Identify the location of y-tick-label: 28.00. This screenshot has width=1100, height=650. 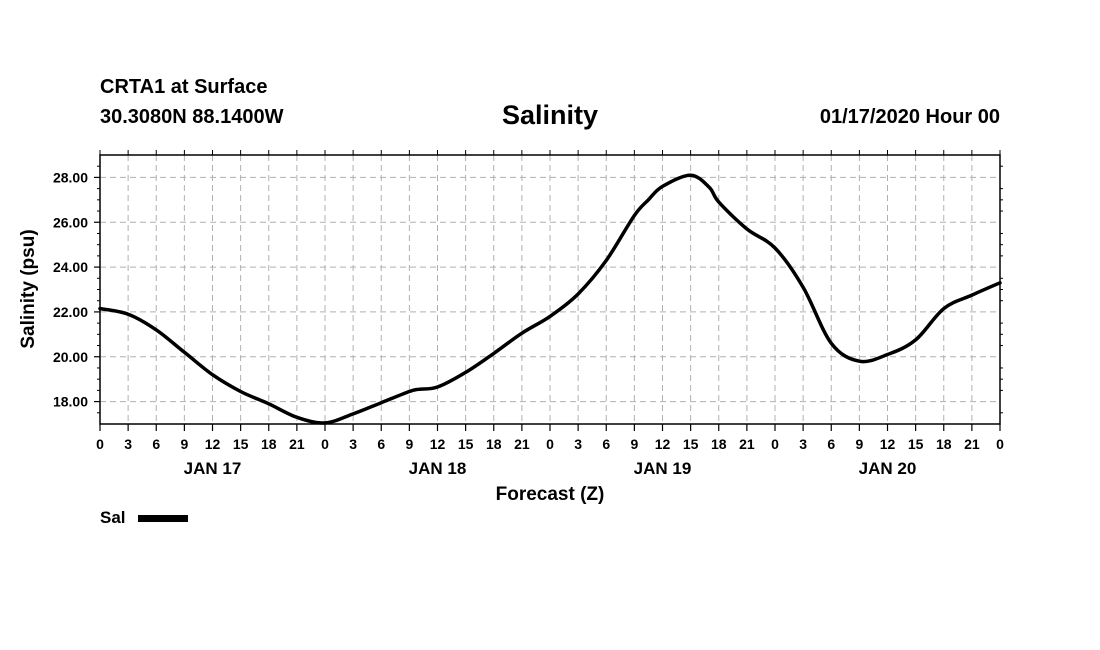
(70, 177).